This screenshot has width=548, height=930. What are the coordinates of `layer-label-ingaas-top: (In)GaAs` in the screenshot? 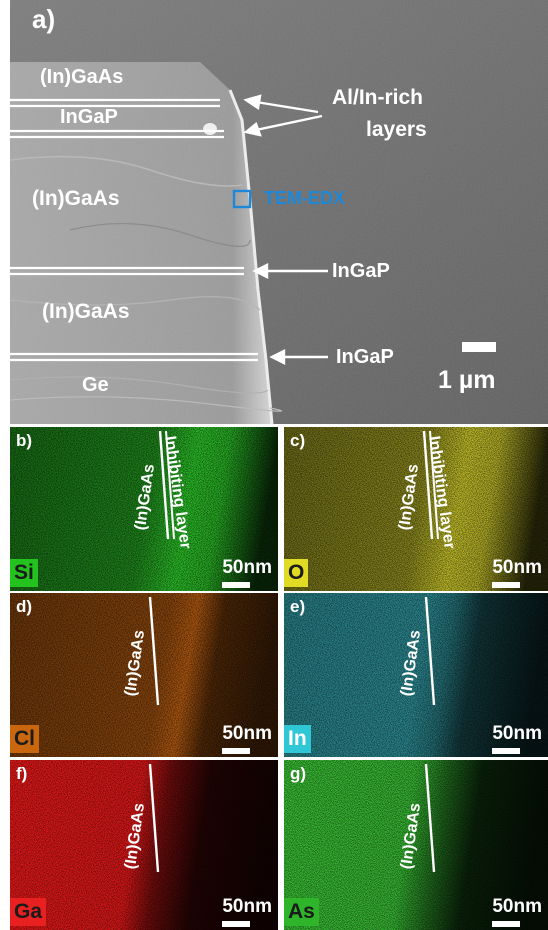 It's located at (82, 77).